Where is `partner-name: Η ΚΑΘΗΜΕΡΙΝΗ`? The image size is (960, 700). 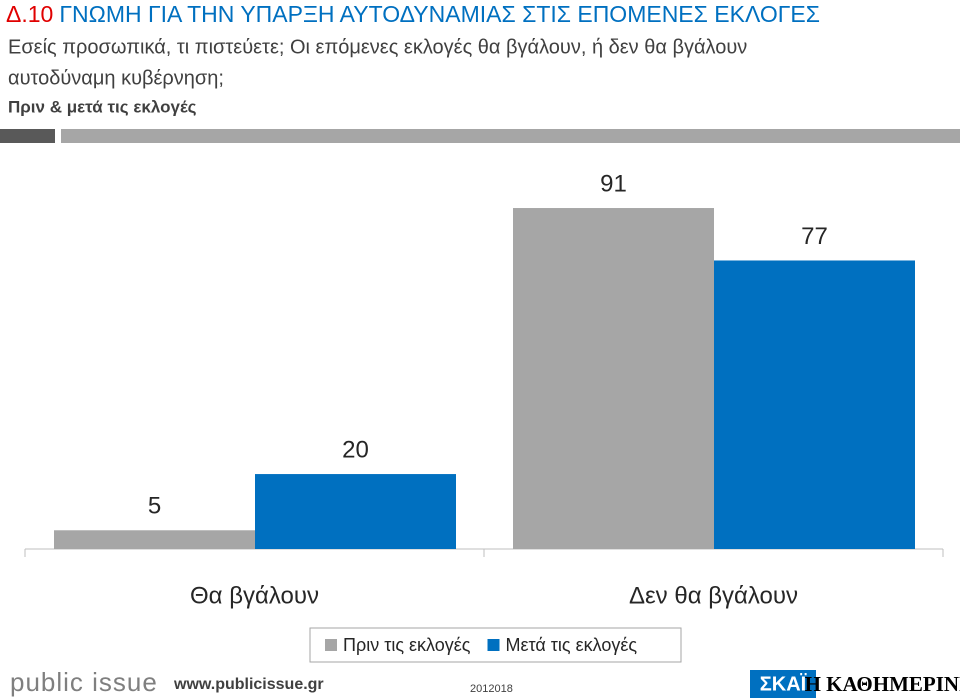 partner-name: Η ΚΑΘΗΜΕΡΙΝΗ is located at coordinates (882, 684).